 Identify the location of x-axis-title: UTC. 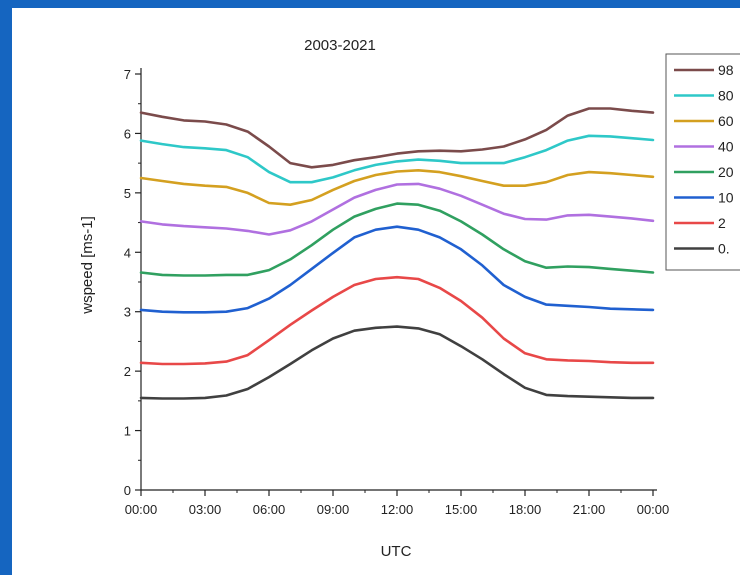
(396, 551).